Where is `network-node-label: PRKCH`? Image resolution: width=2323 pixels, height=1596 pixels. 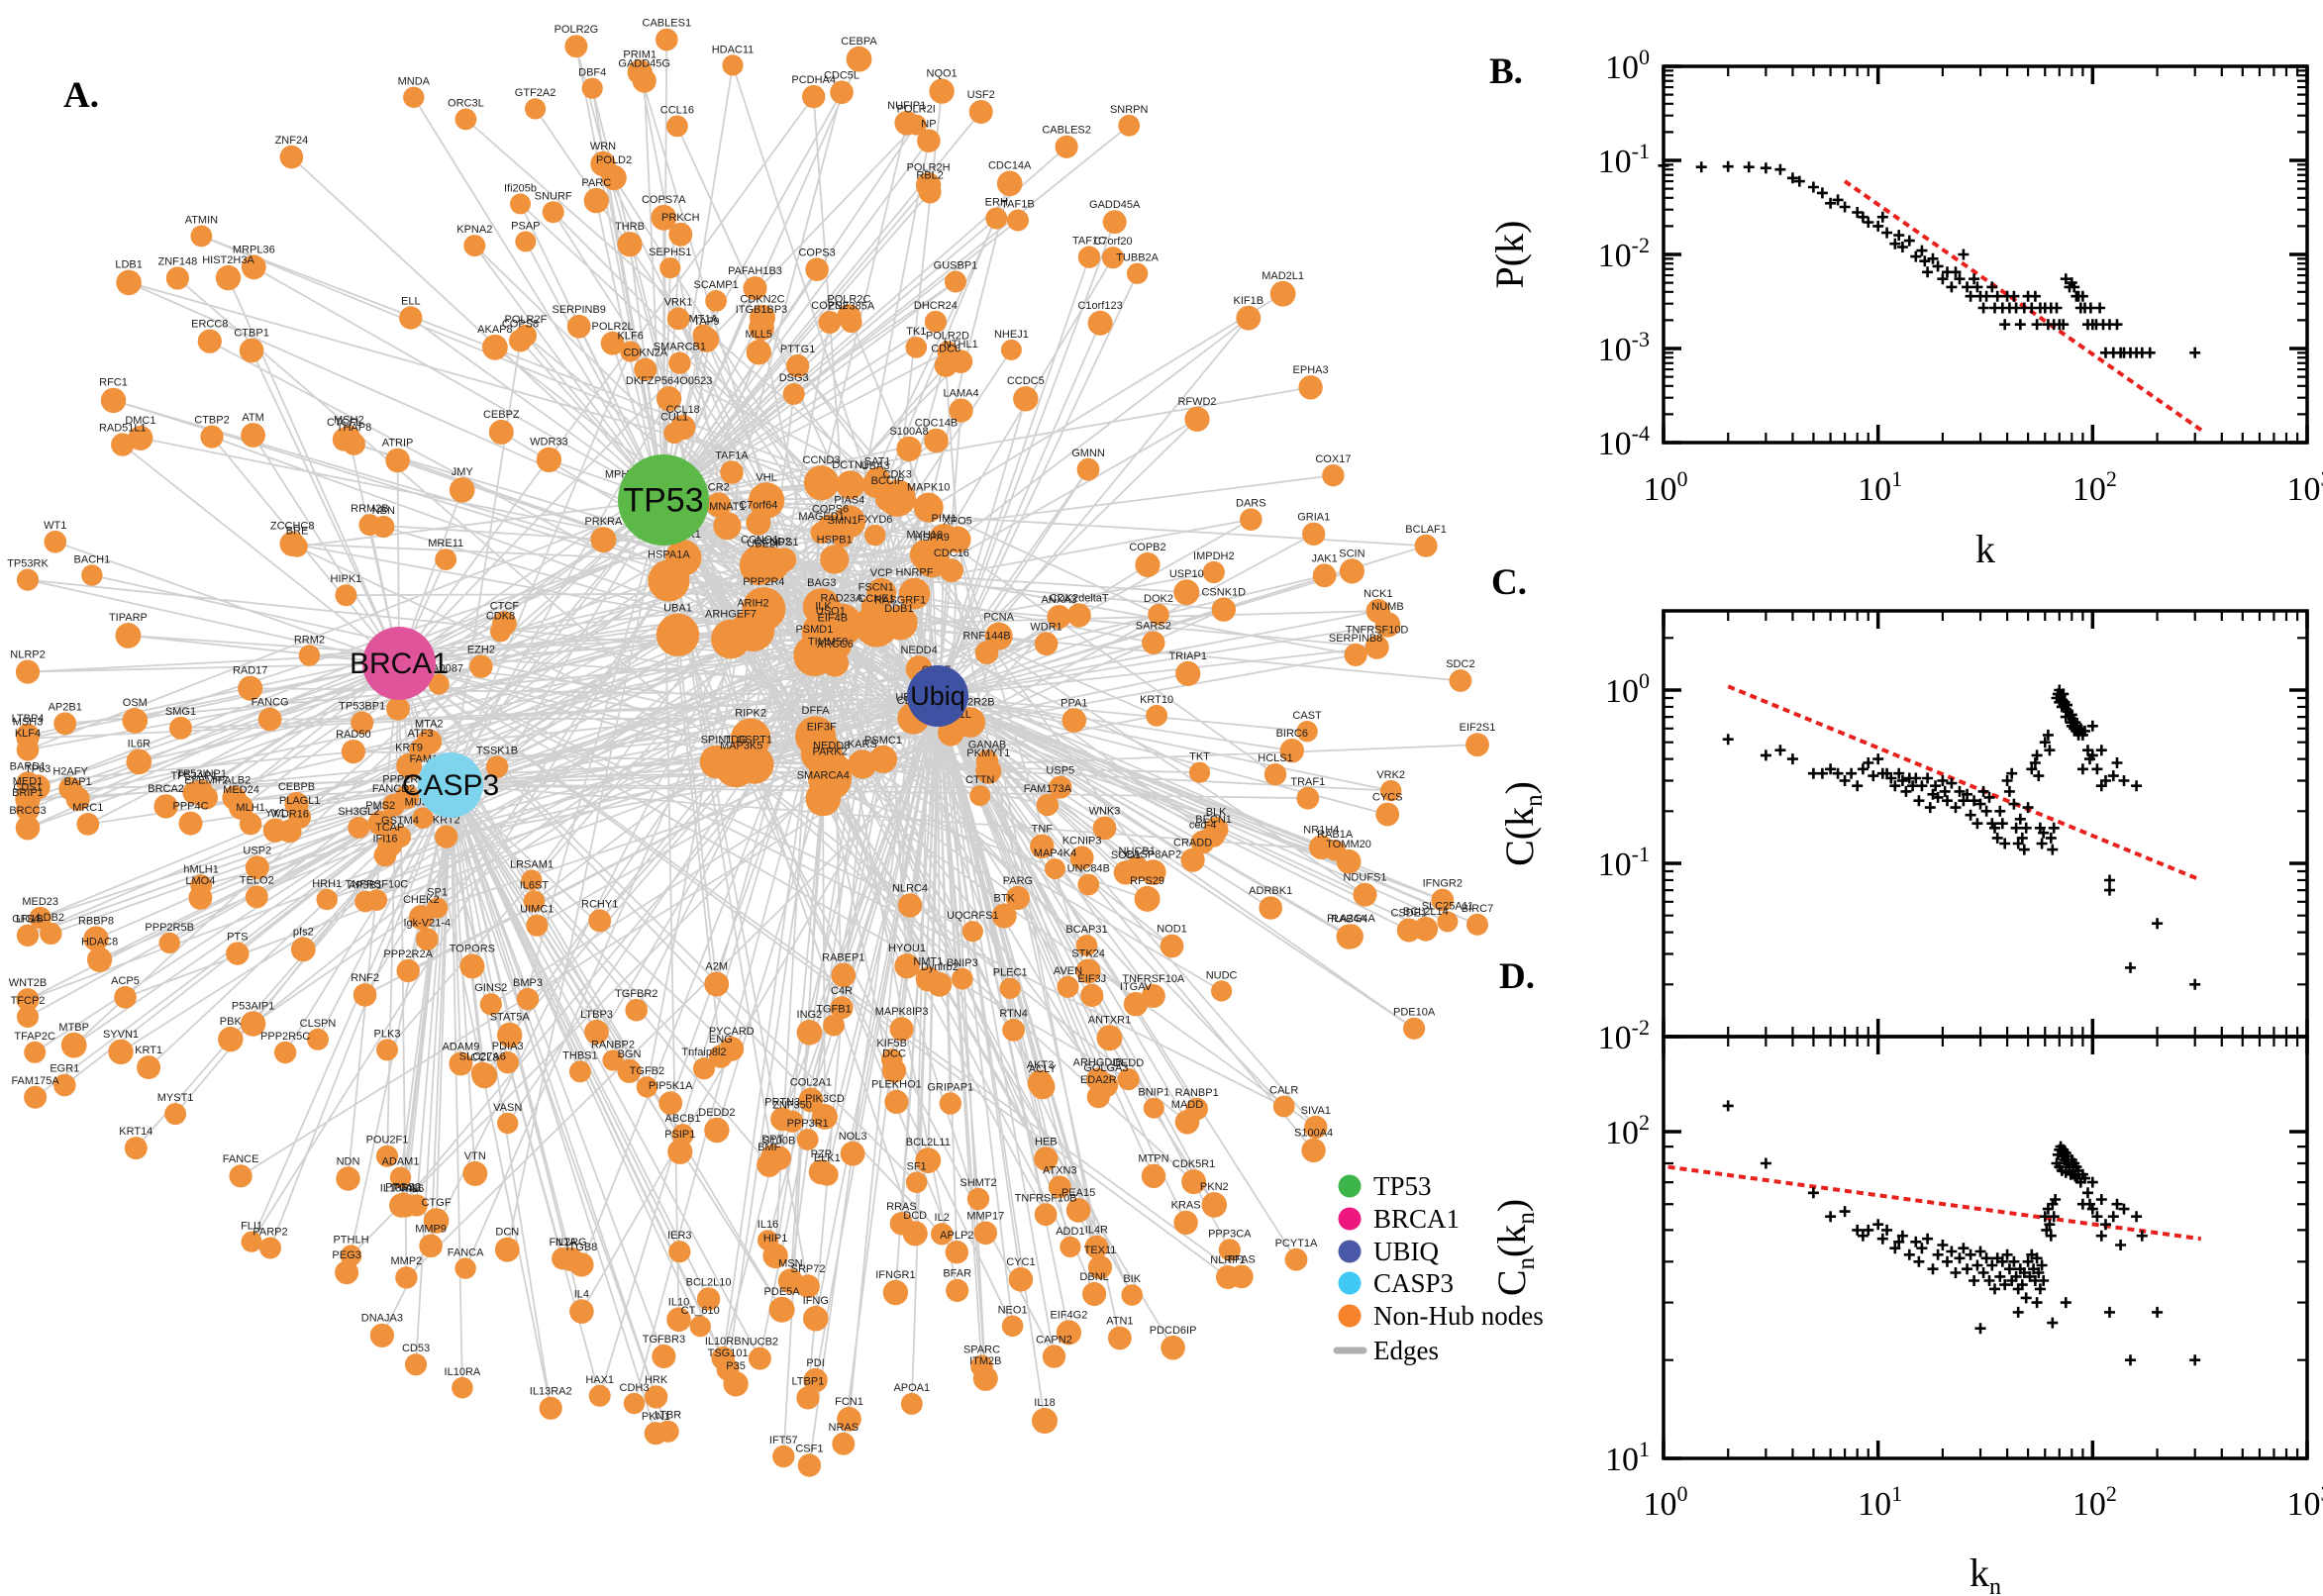 network-node-label: PRKCH is located at coordinates (680, 218).